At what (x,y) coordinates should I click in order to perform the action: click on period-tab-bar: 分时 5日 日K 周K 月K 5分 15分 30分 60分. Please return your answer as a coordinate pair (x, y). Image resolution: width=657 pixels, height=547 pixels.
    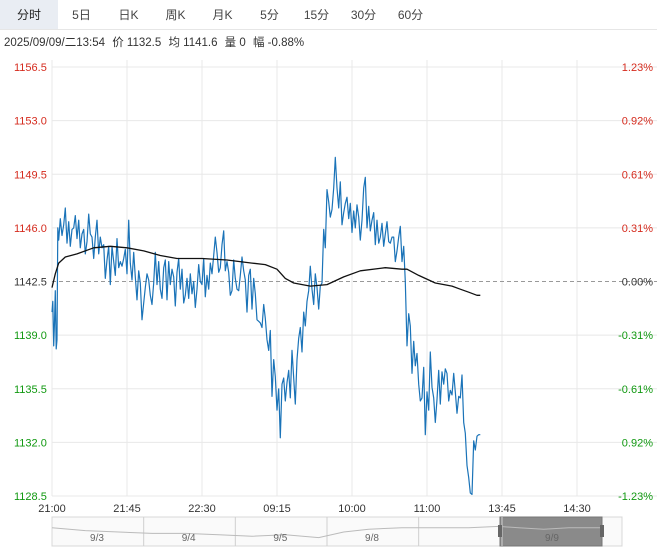
    Looking at the image, I should click on (328, 15).